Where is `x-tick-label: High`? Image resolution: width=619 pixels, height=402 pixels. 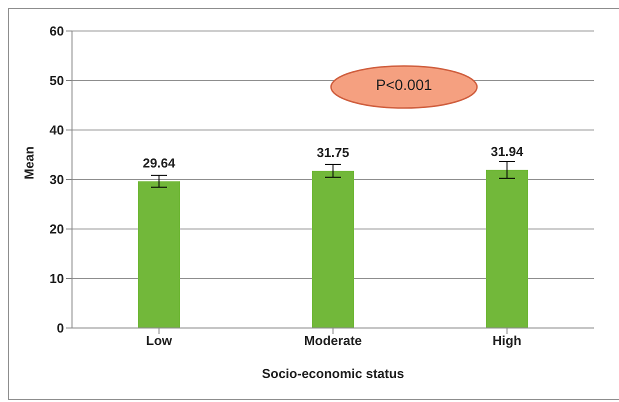 x-tick-label: High is located at coordinates (507, 340).